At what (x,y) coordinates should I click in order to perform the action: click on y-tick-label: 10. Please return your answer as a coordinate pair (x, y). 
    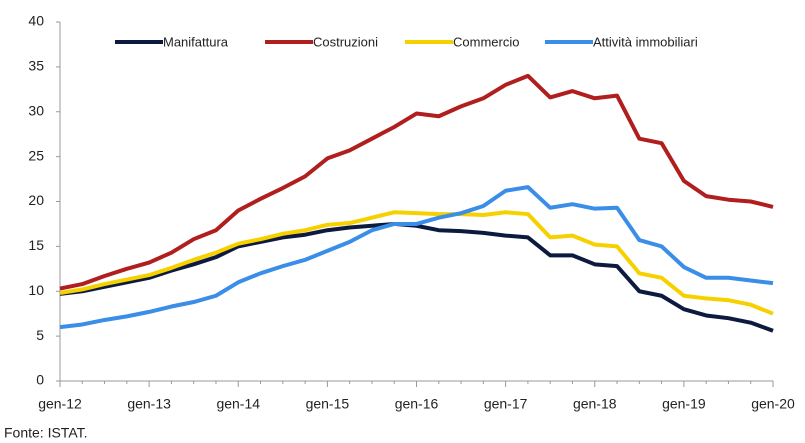
    Looking at the image, I should click on (36, 290).